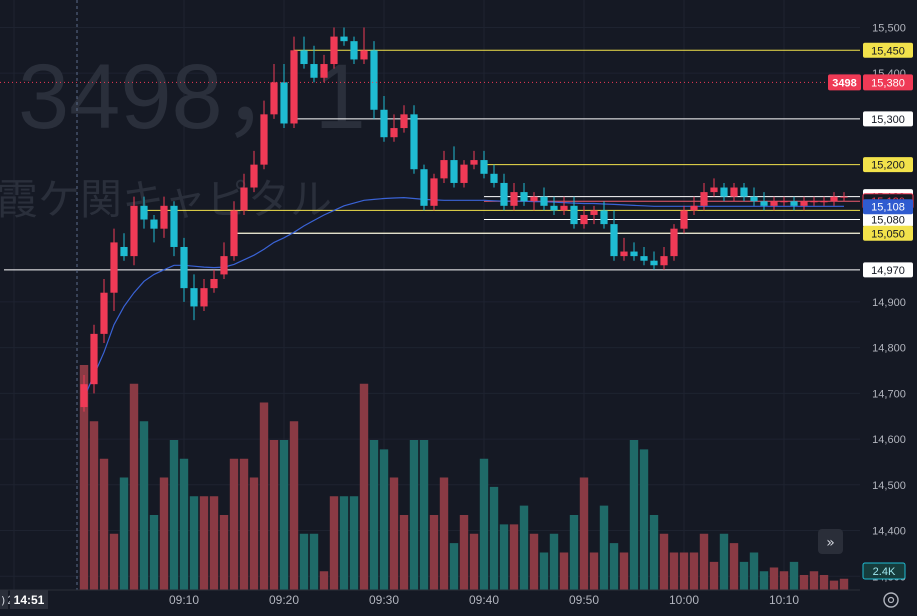  What do you see at coordinates (384, 600) in the screenshot?
I see `time-tick-label: 09:30` at bounding box center [384, 600].